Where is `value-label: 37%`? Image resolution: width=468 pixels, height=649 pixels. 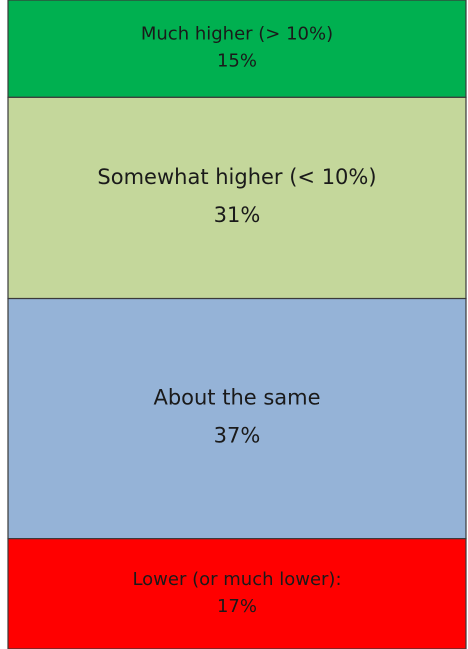
value-label: 37% is located at coordinates (237, 436).